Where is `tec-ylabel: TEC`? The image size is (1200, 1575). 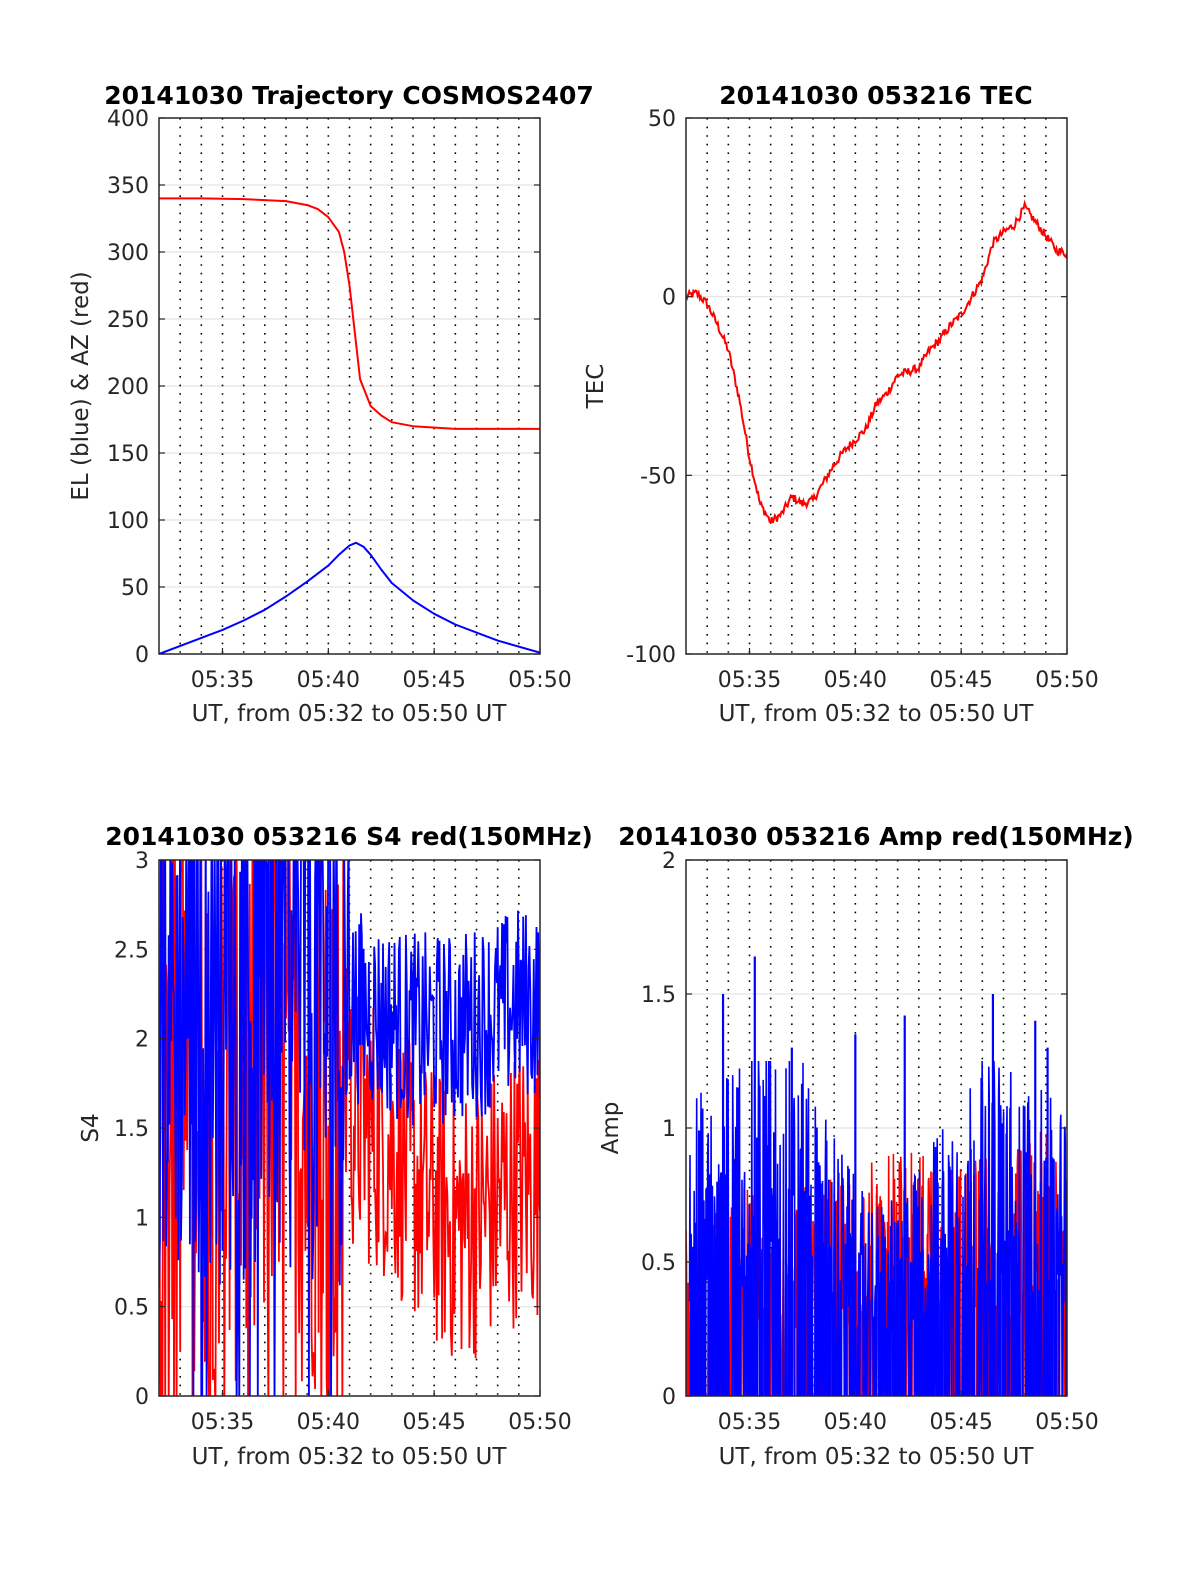 tec-ylabel: TEC is located at coordinates (596, 387).